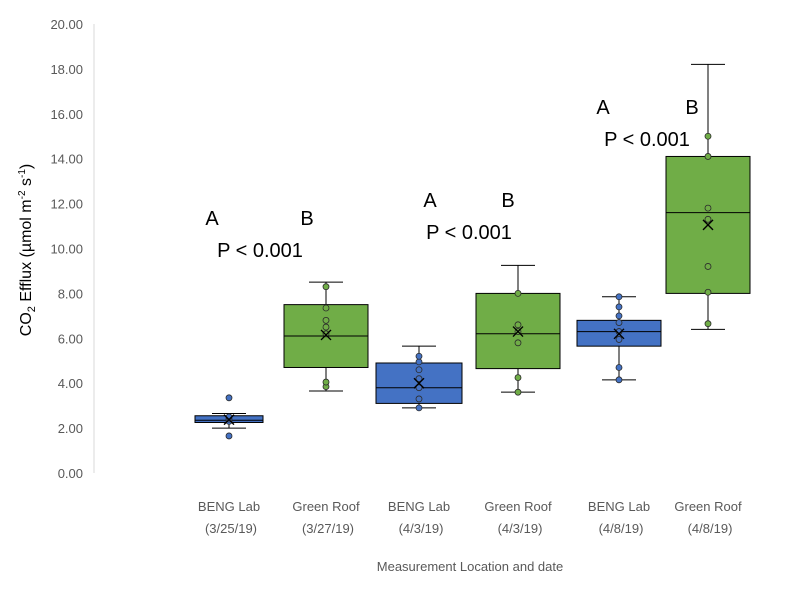 This screenshot has width=806, height=601. What do you see at coordinates (66, 69) in the screenshot?
I see `y-tick-label: 18.00` at bounding box center [66, 69].